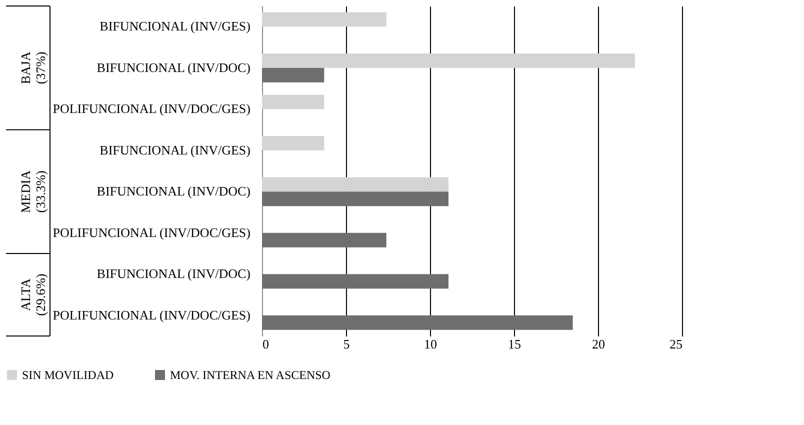 This screenshot has width=804, height=425. What do you see at coordinates (346, 344) in the screenshot?
I see `x-tick-label: 5` at bounding box center [346, 344].